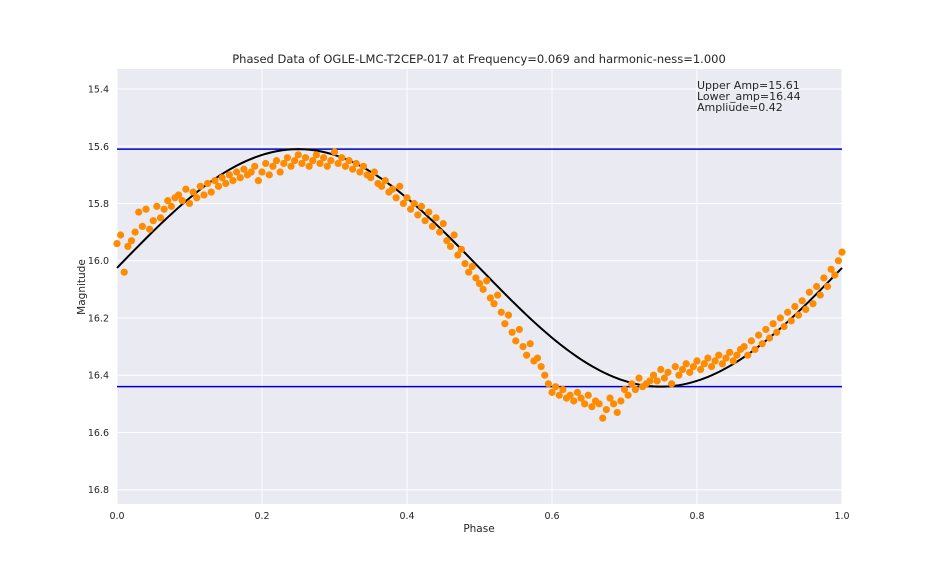  What do you see at coordinates (98, 147) in the screenshot?
I see `y-tick-label: 15.6` at bounding box center [98, 147].